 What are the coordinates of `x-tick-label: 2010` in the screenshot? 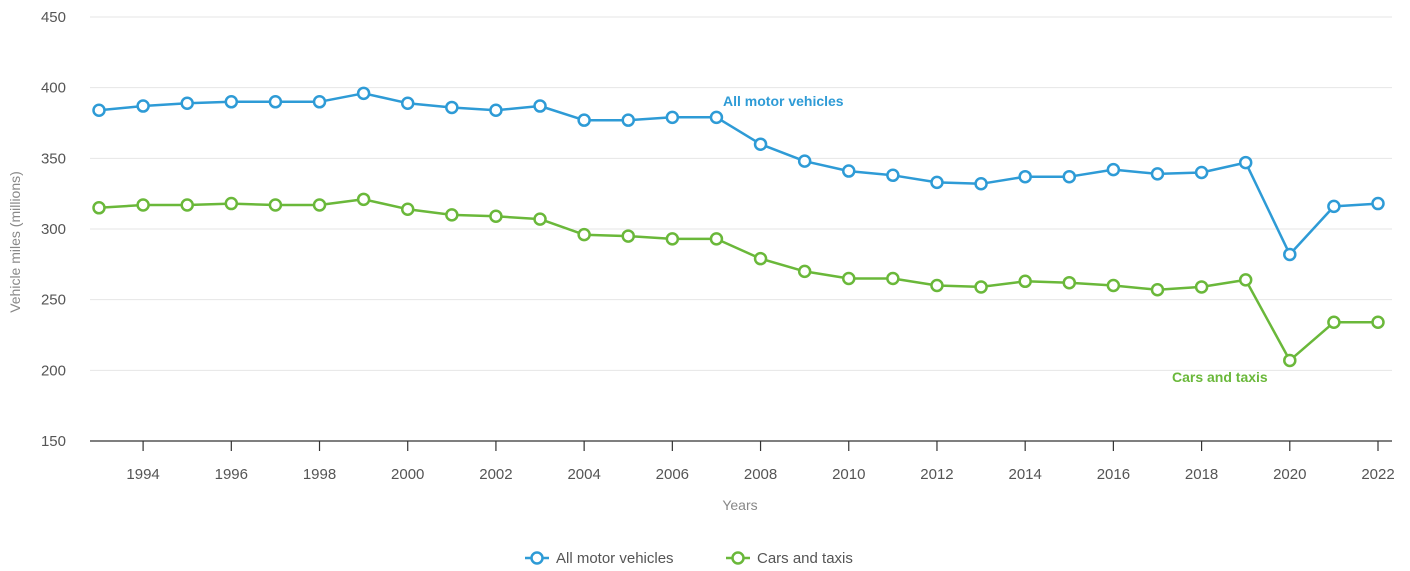 It's located at (848, 474).